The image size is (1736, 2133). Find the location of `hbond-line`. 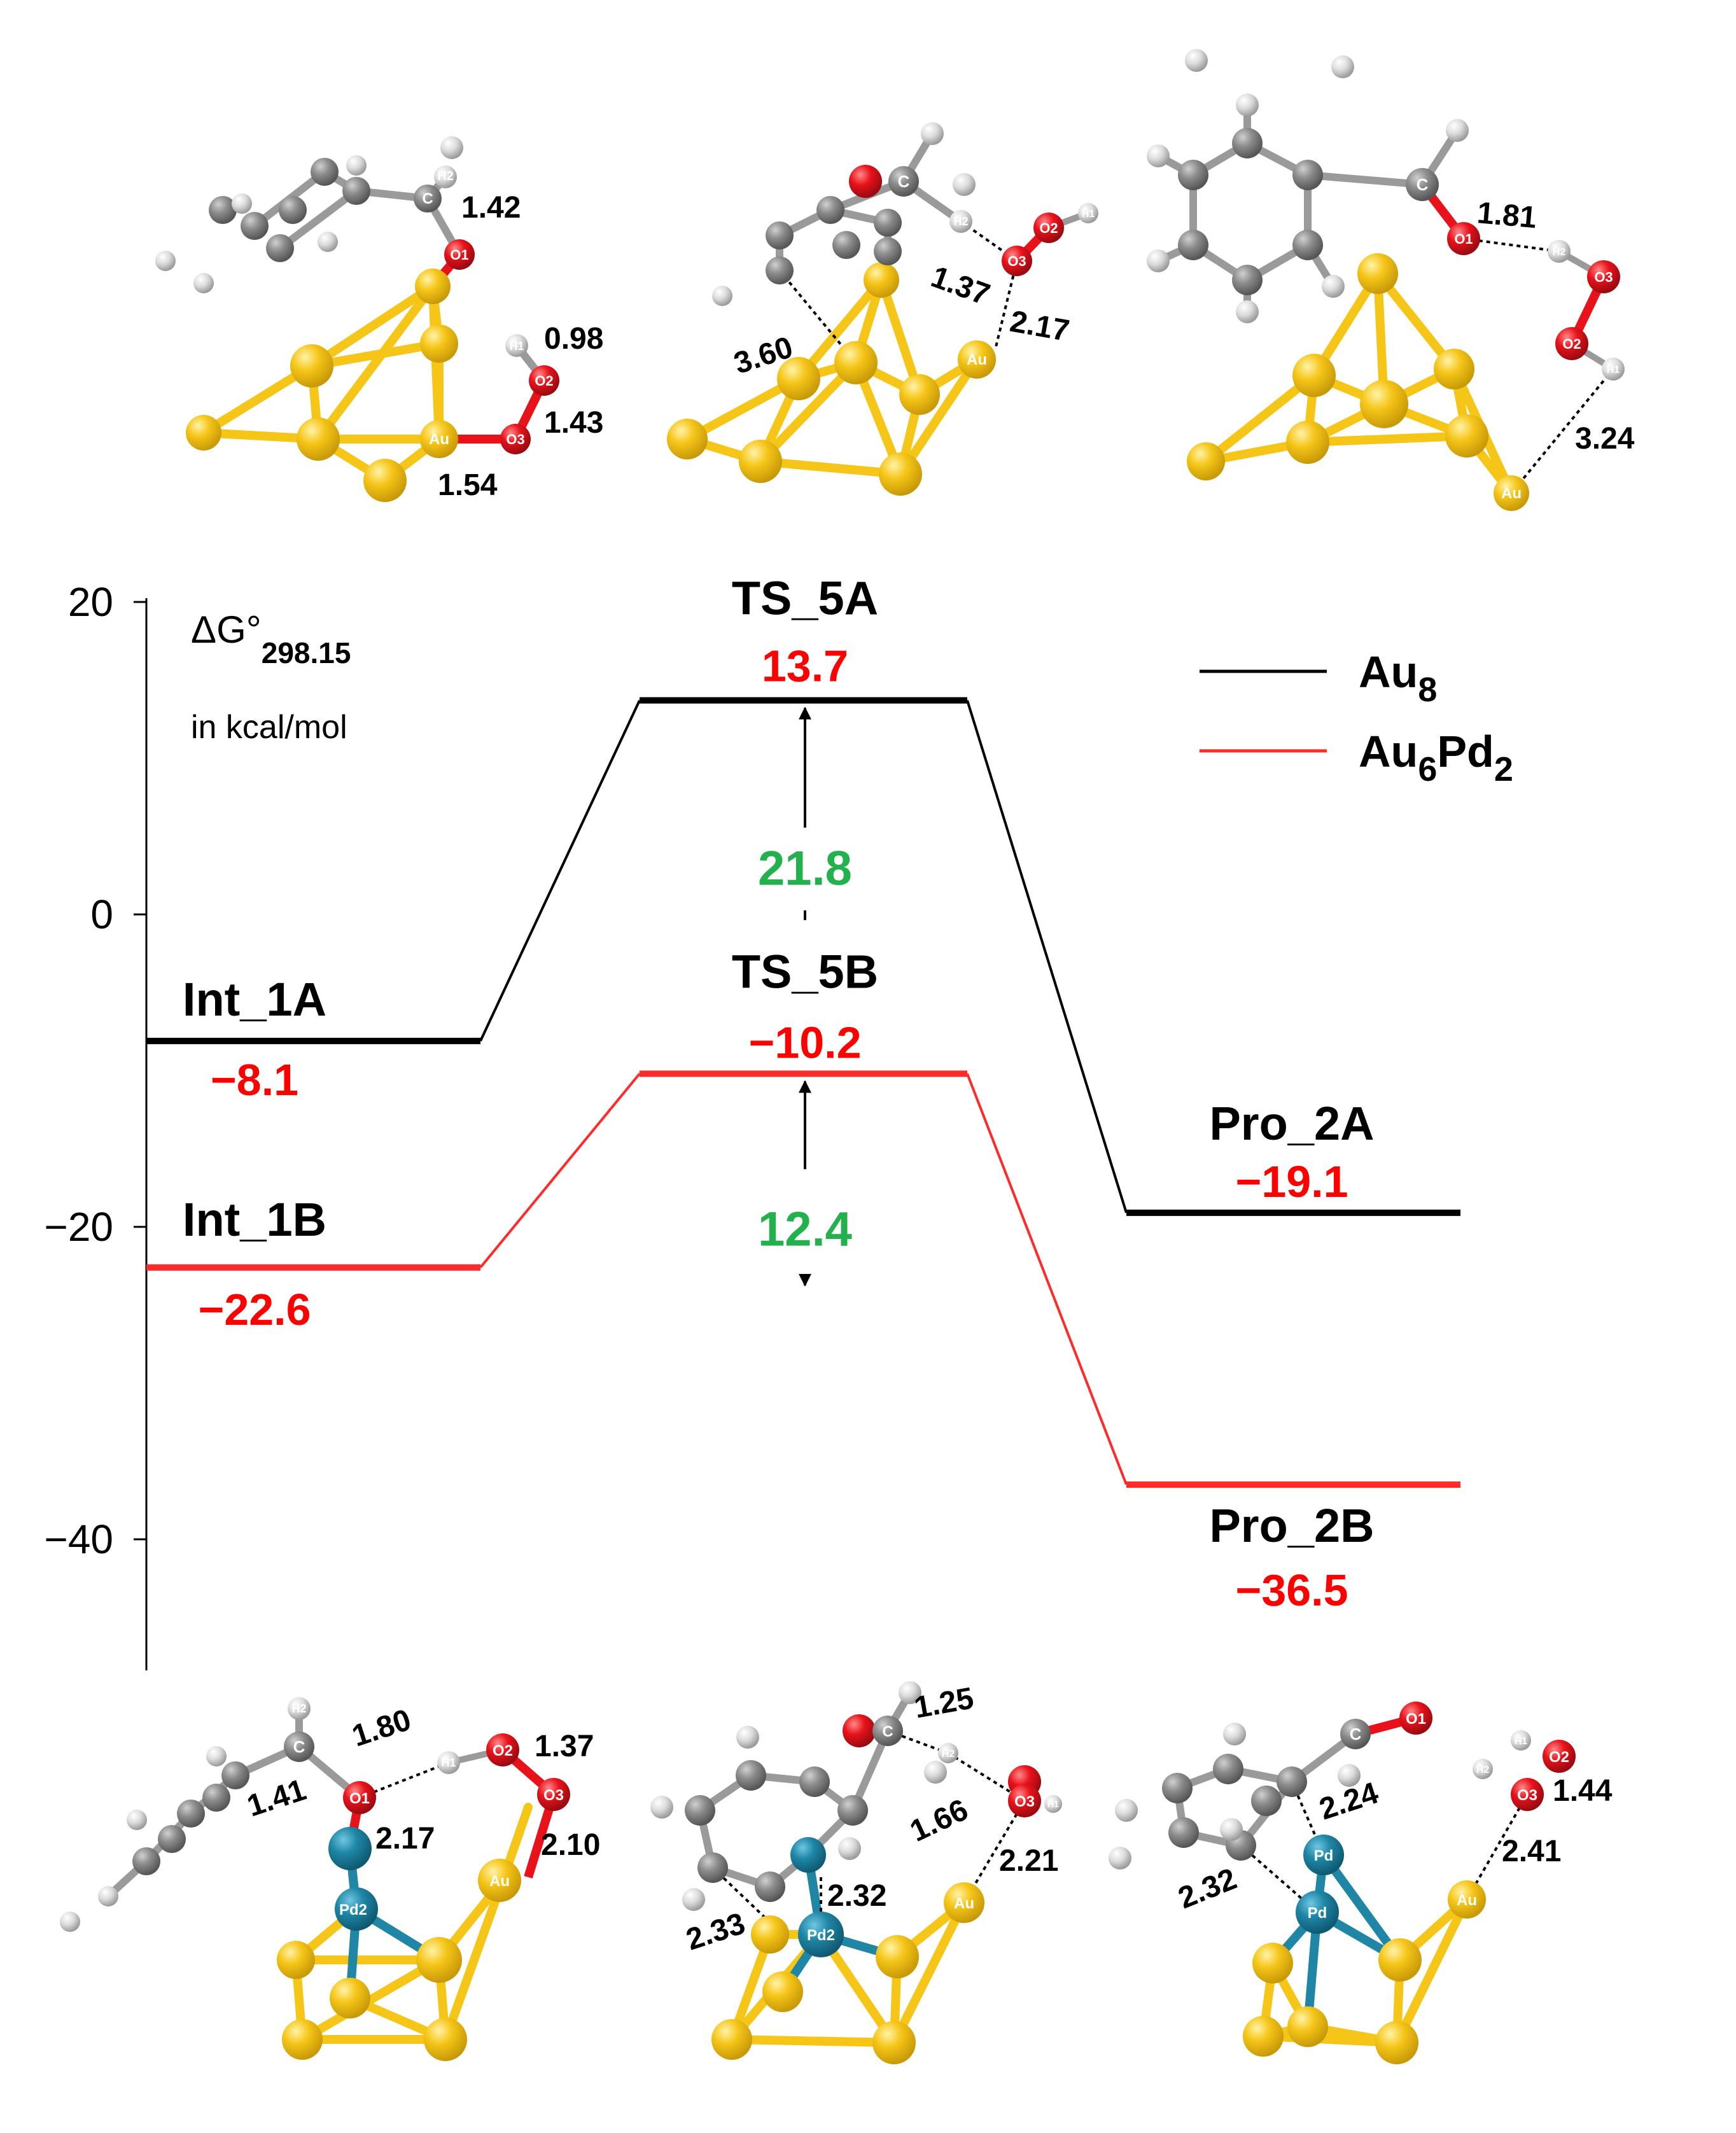

hbond-line is located at coordinates (1497, 1847).